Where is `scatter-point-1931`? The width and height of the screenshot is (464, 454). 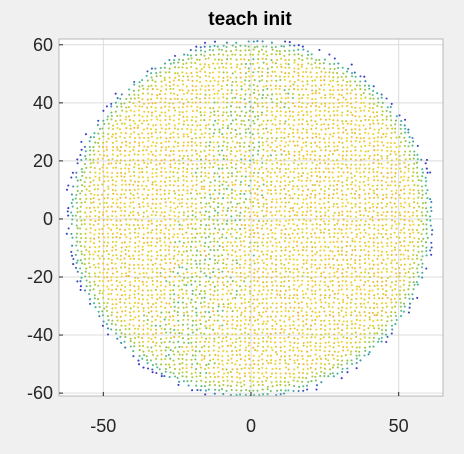 scatter-point-1931 is located at coordinates (210, 182).